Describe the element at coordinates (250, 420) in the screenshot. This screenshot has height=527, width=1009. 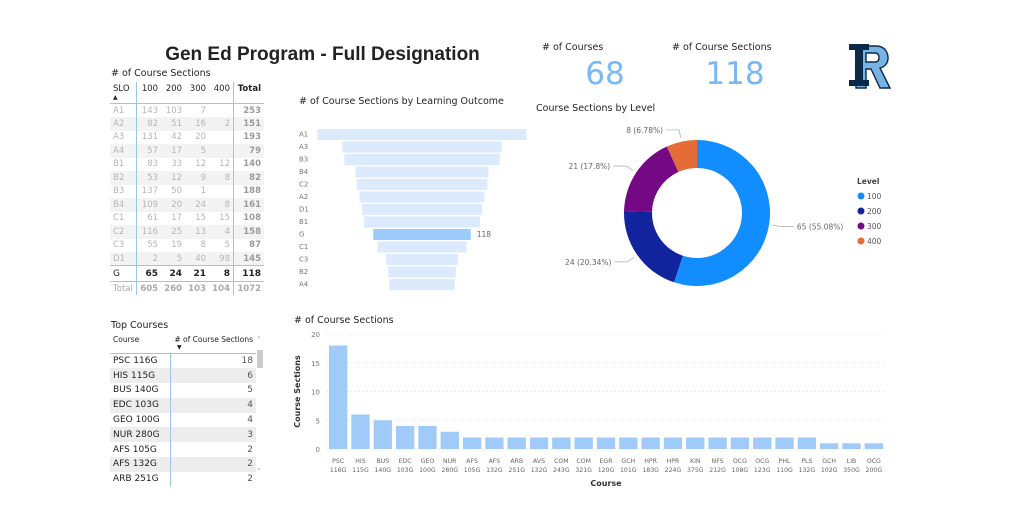
I see `course-sections: 4` at that location.